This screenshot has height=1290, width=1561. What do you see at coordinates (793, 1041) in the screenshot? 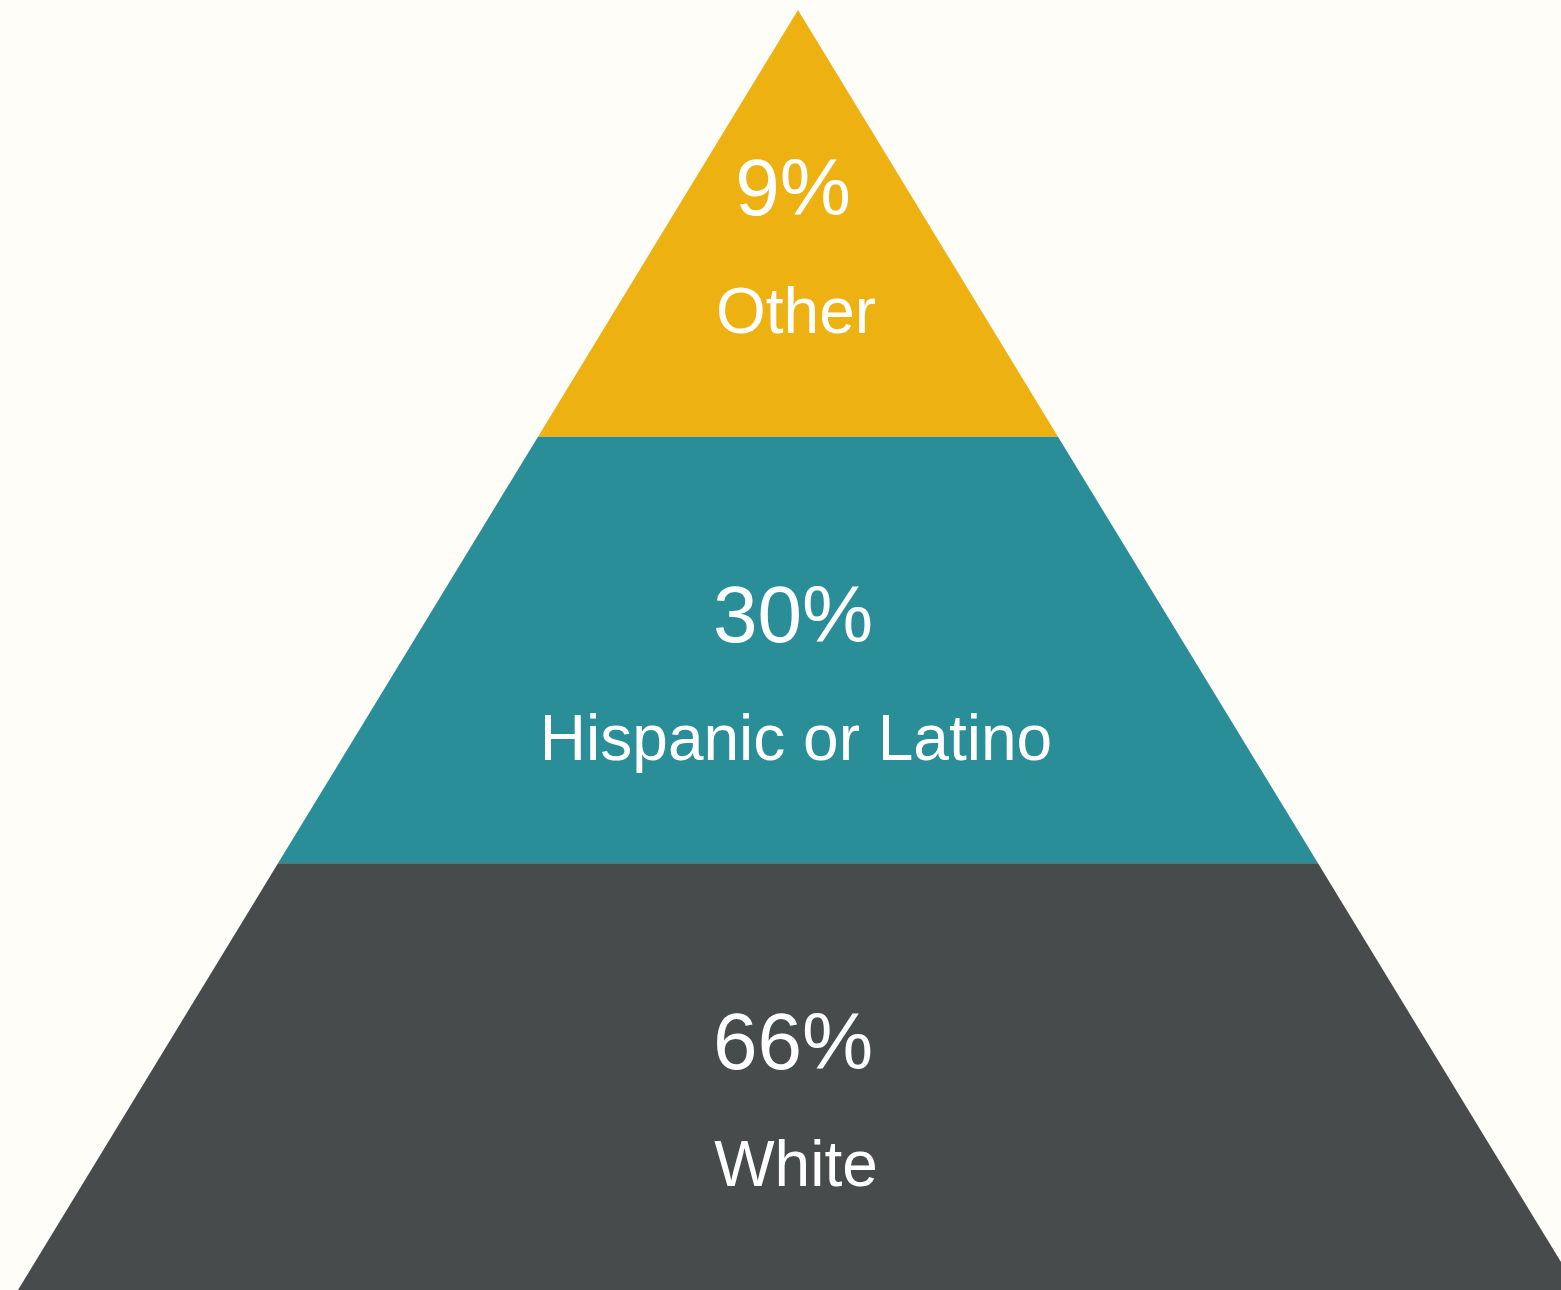
I see `data-label: 66%` at bounding box center [793, 1041].